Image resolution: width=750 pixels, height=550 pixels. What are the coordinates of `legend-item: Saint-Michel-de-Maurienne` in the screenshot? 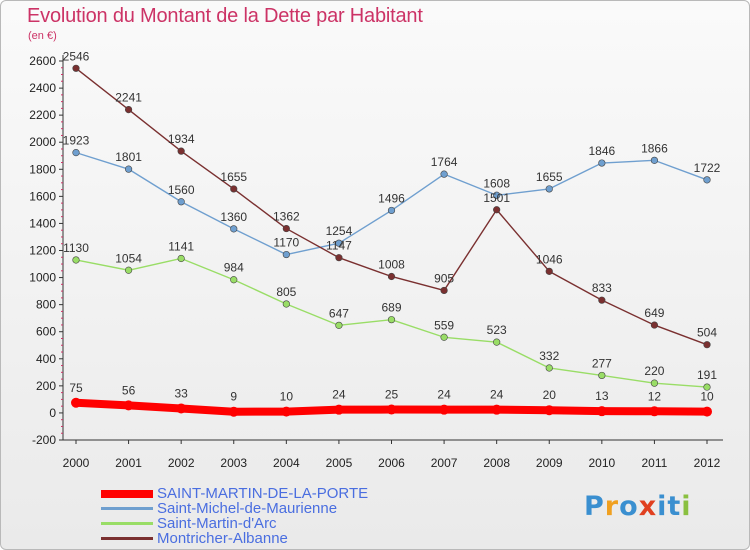 It's located at (266, 508).